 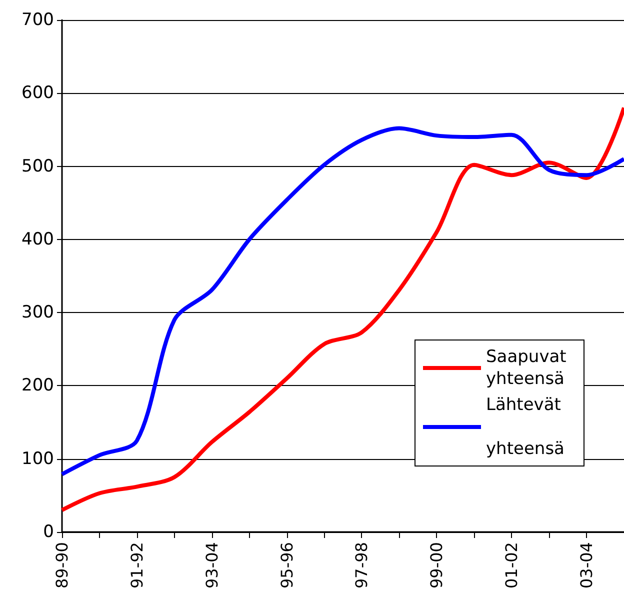 I want to click on y-tick-label: 100, so click(x=38, y=458).